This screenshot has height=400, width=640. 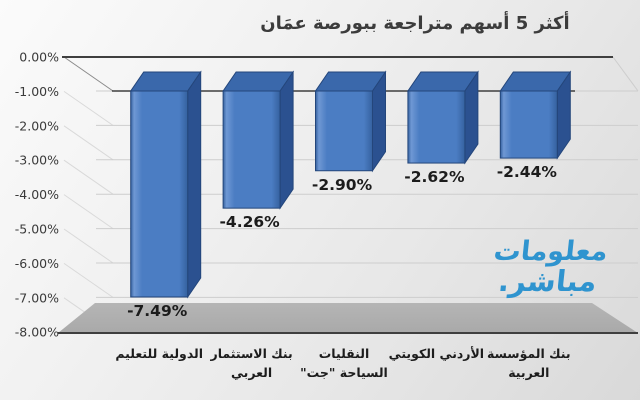 What do you see at coordinates (551, 251) in the screenshot?
I see `watermark-line-1: معلومات` at bounding box center [551, 251].